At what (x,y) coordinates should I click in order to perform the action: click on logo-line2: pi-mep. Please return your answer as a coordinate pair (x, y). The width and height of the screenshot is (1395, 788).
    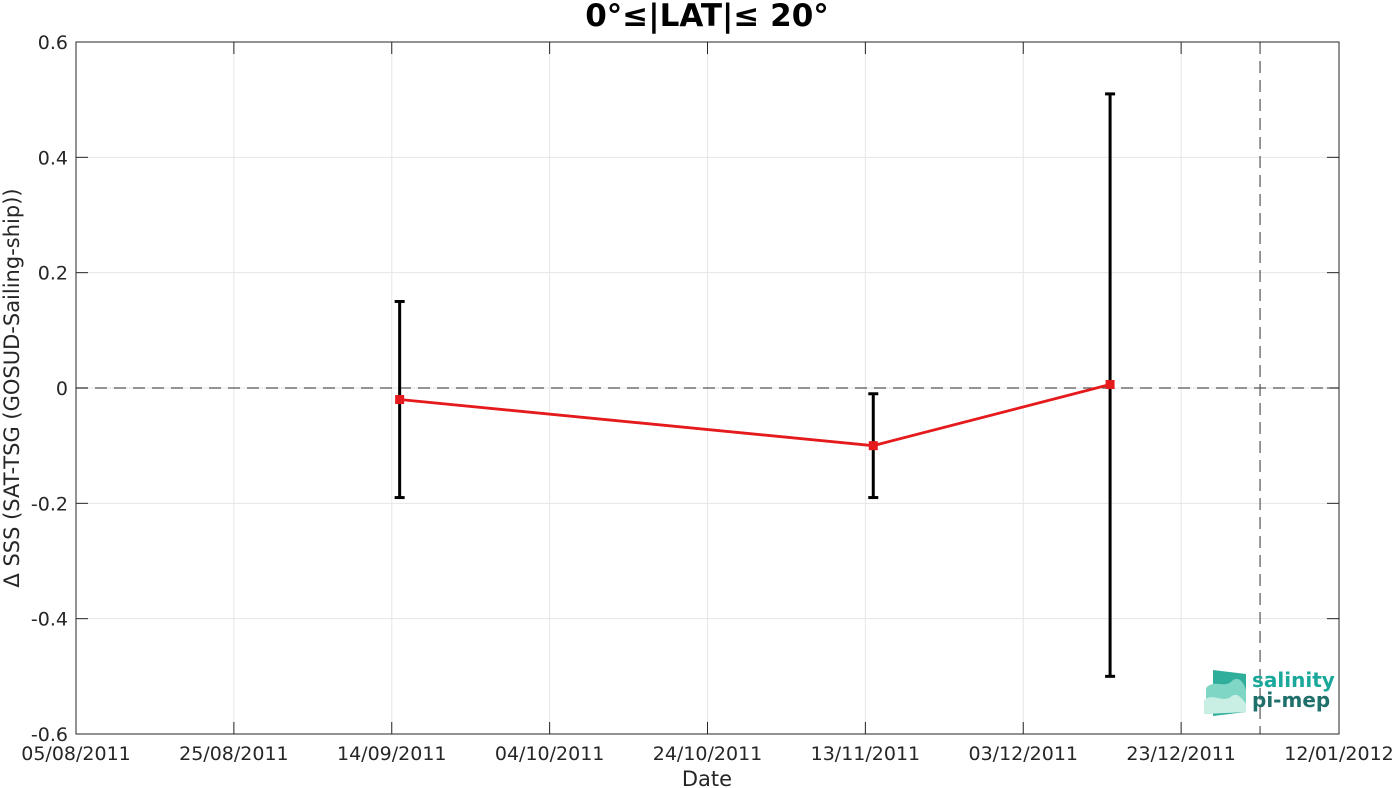
    Looking at the image, I should click on (1291, 700).